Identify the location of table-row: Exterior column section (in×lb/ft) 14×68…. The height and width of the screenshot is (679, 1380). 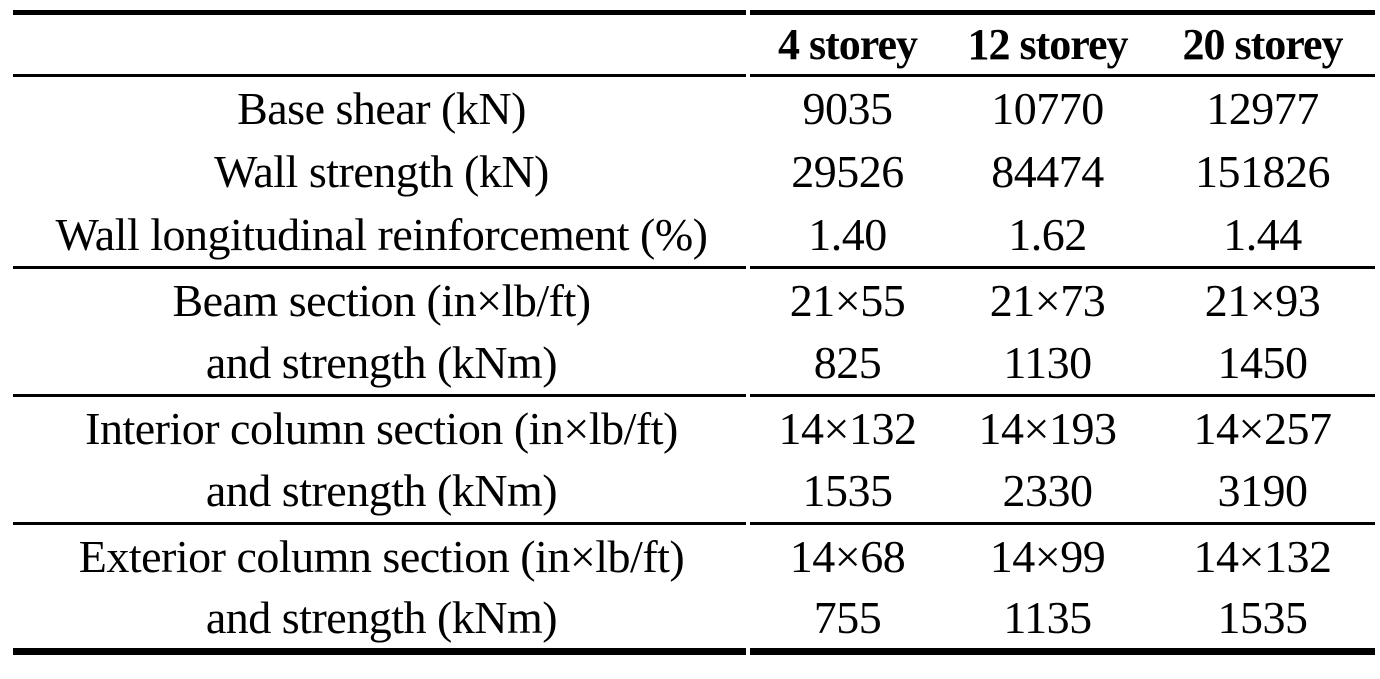
(694, 556).